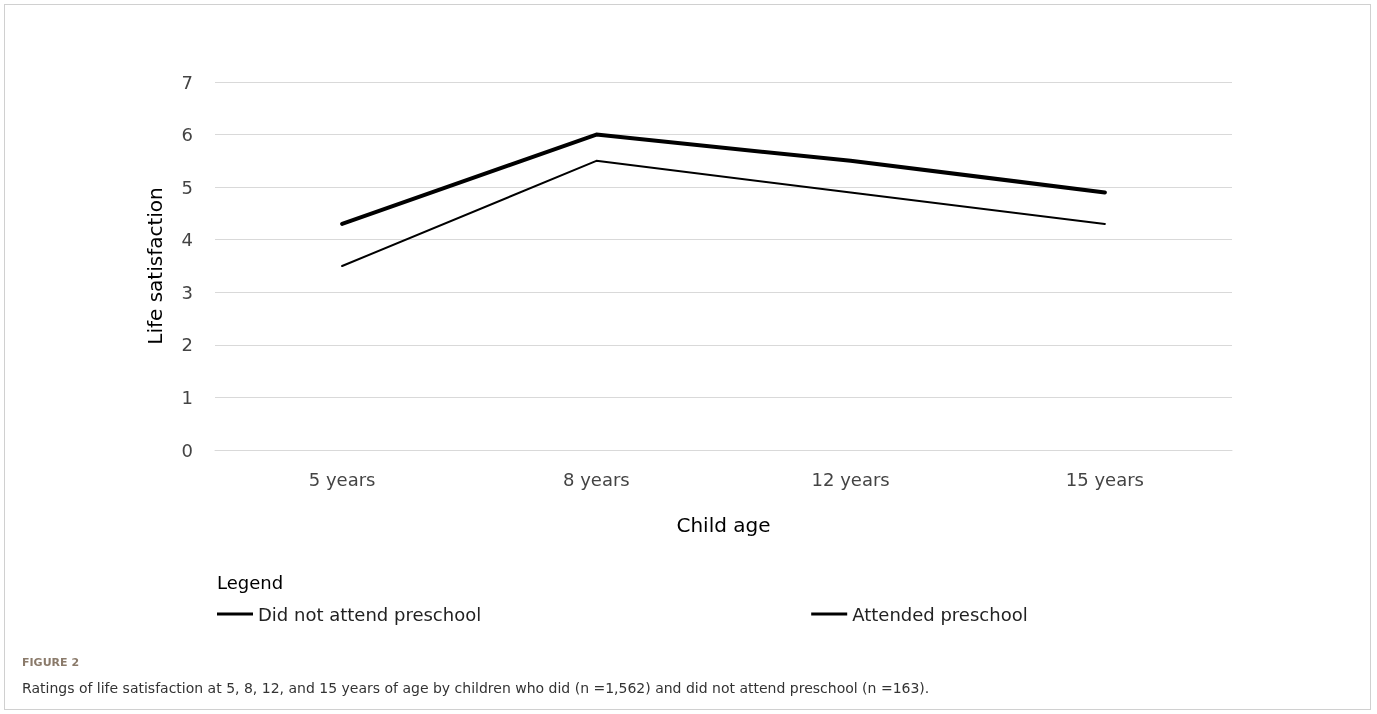 This screenshot has width=1377, height=714. I want to click on y-tick-label: 6, so click(187, 135).